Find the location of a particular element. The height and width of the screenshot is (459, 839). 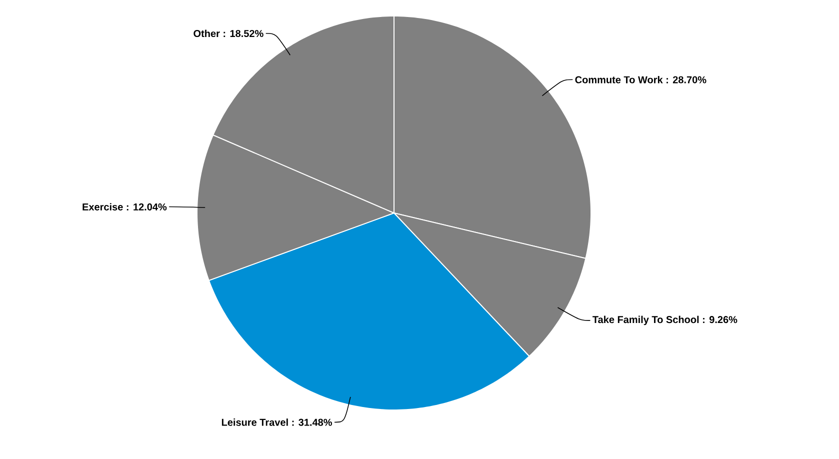

data-label: : 9.26% is located at coordinates (720, 320).